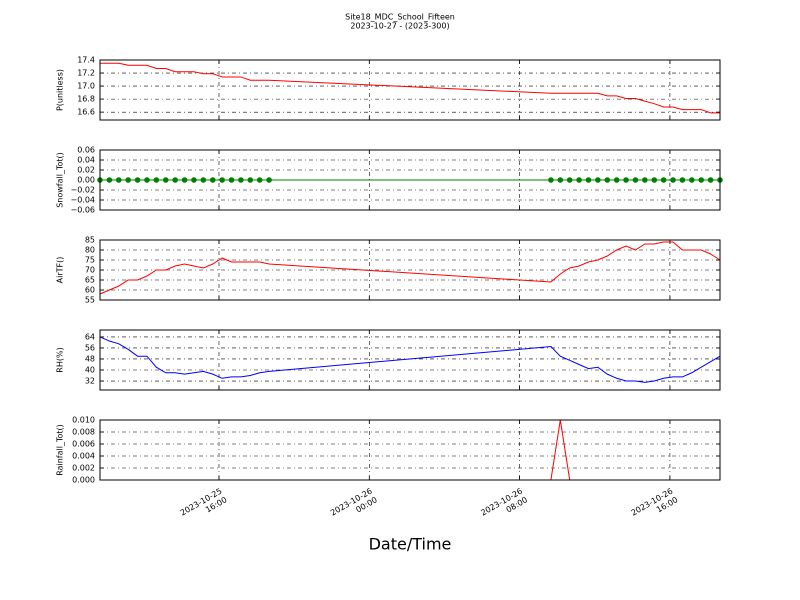 The width and height of the screenshot is (800, 600). I want to click on y-tick-label: 0.006, so click(83, 444).